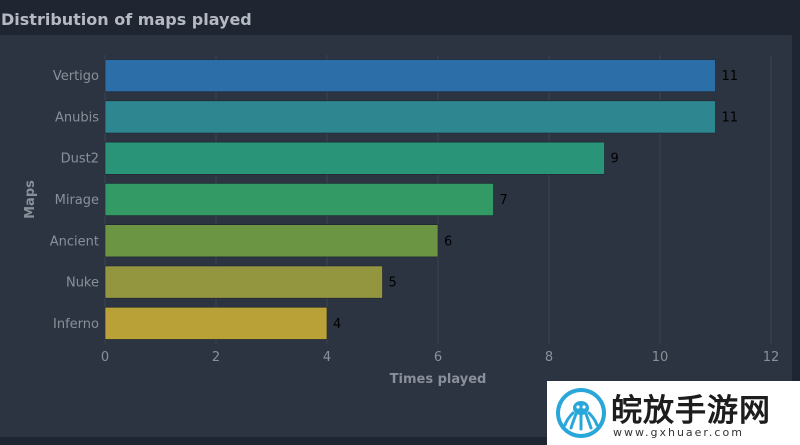 The image size is (800, 445). What do you see at coordinates (30, 199) in the screenshot?
I see `y-axis-title: Maps` at bounding box center [30, 199].